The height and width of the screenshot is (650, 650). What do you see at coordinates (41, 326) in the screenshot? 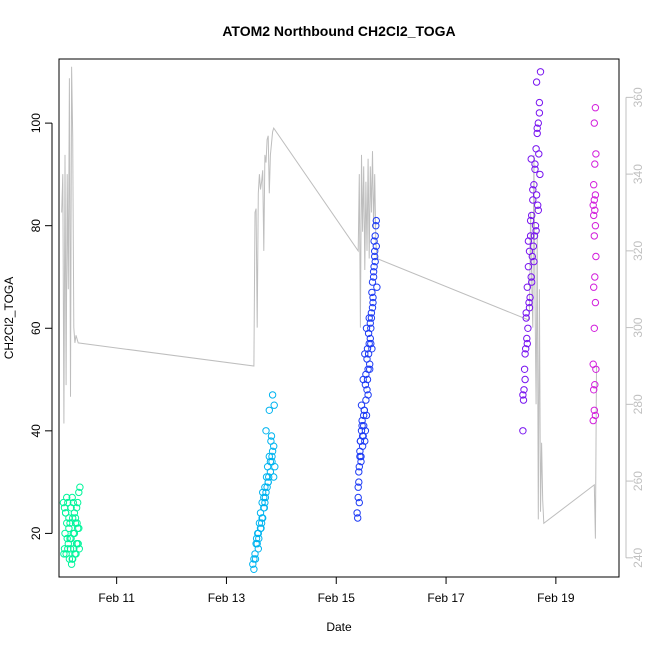
I see `y-axis-left: 20 40 60 80 100` at bounding box center [41, 326].